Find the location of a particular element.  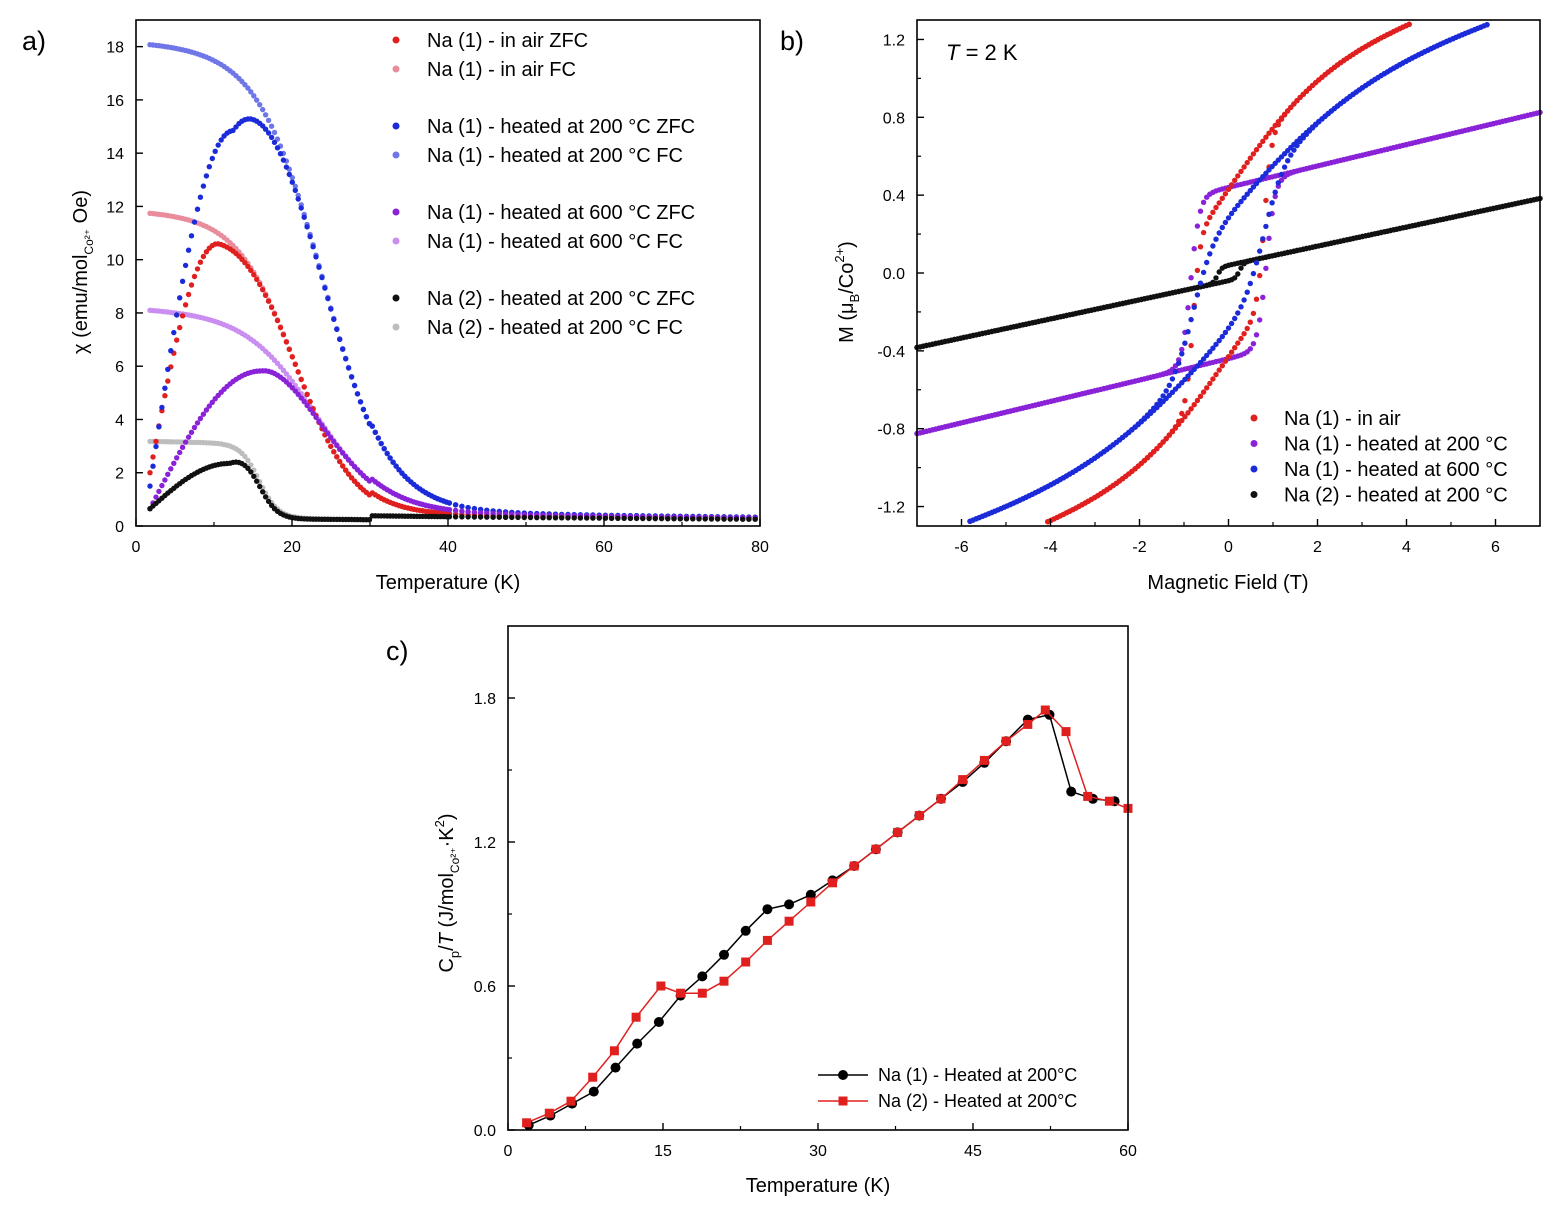

panel-c-x-tick-label: 45 is located at coordinates (973, 1151).